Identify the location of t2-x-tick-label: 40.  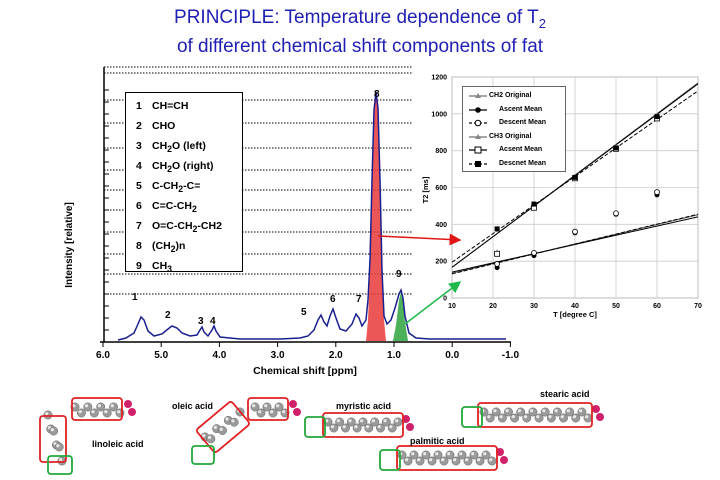
(575, 306).